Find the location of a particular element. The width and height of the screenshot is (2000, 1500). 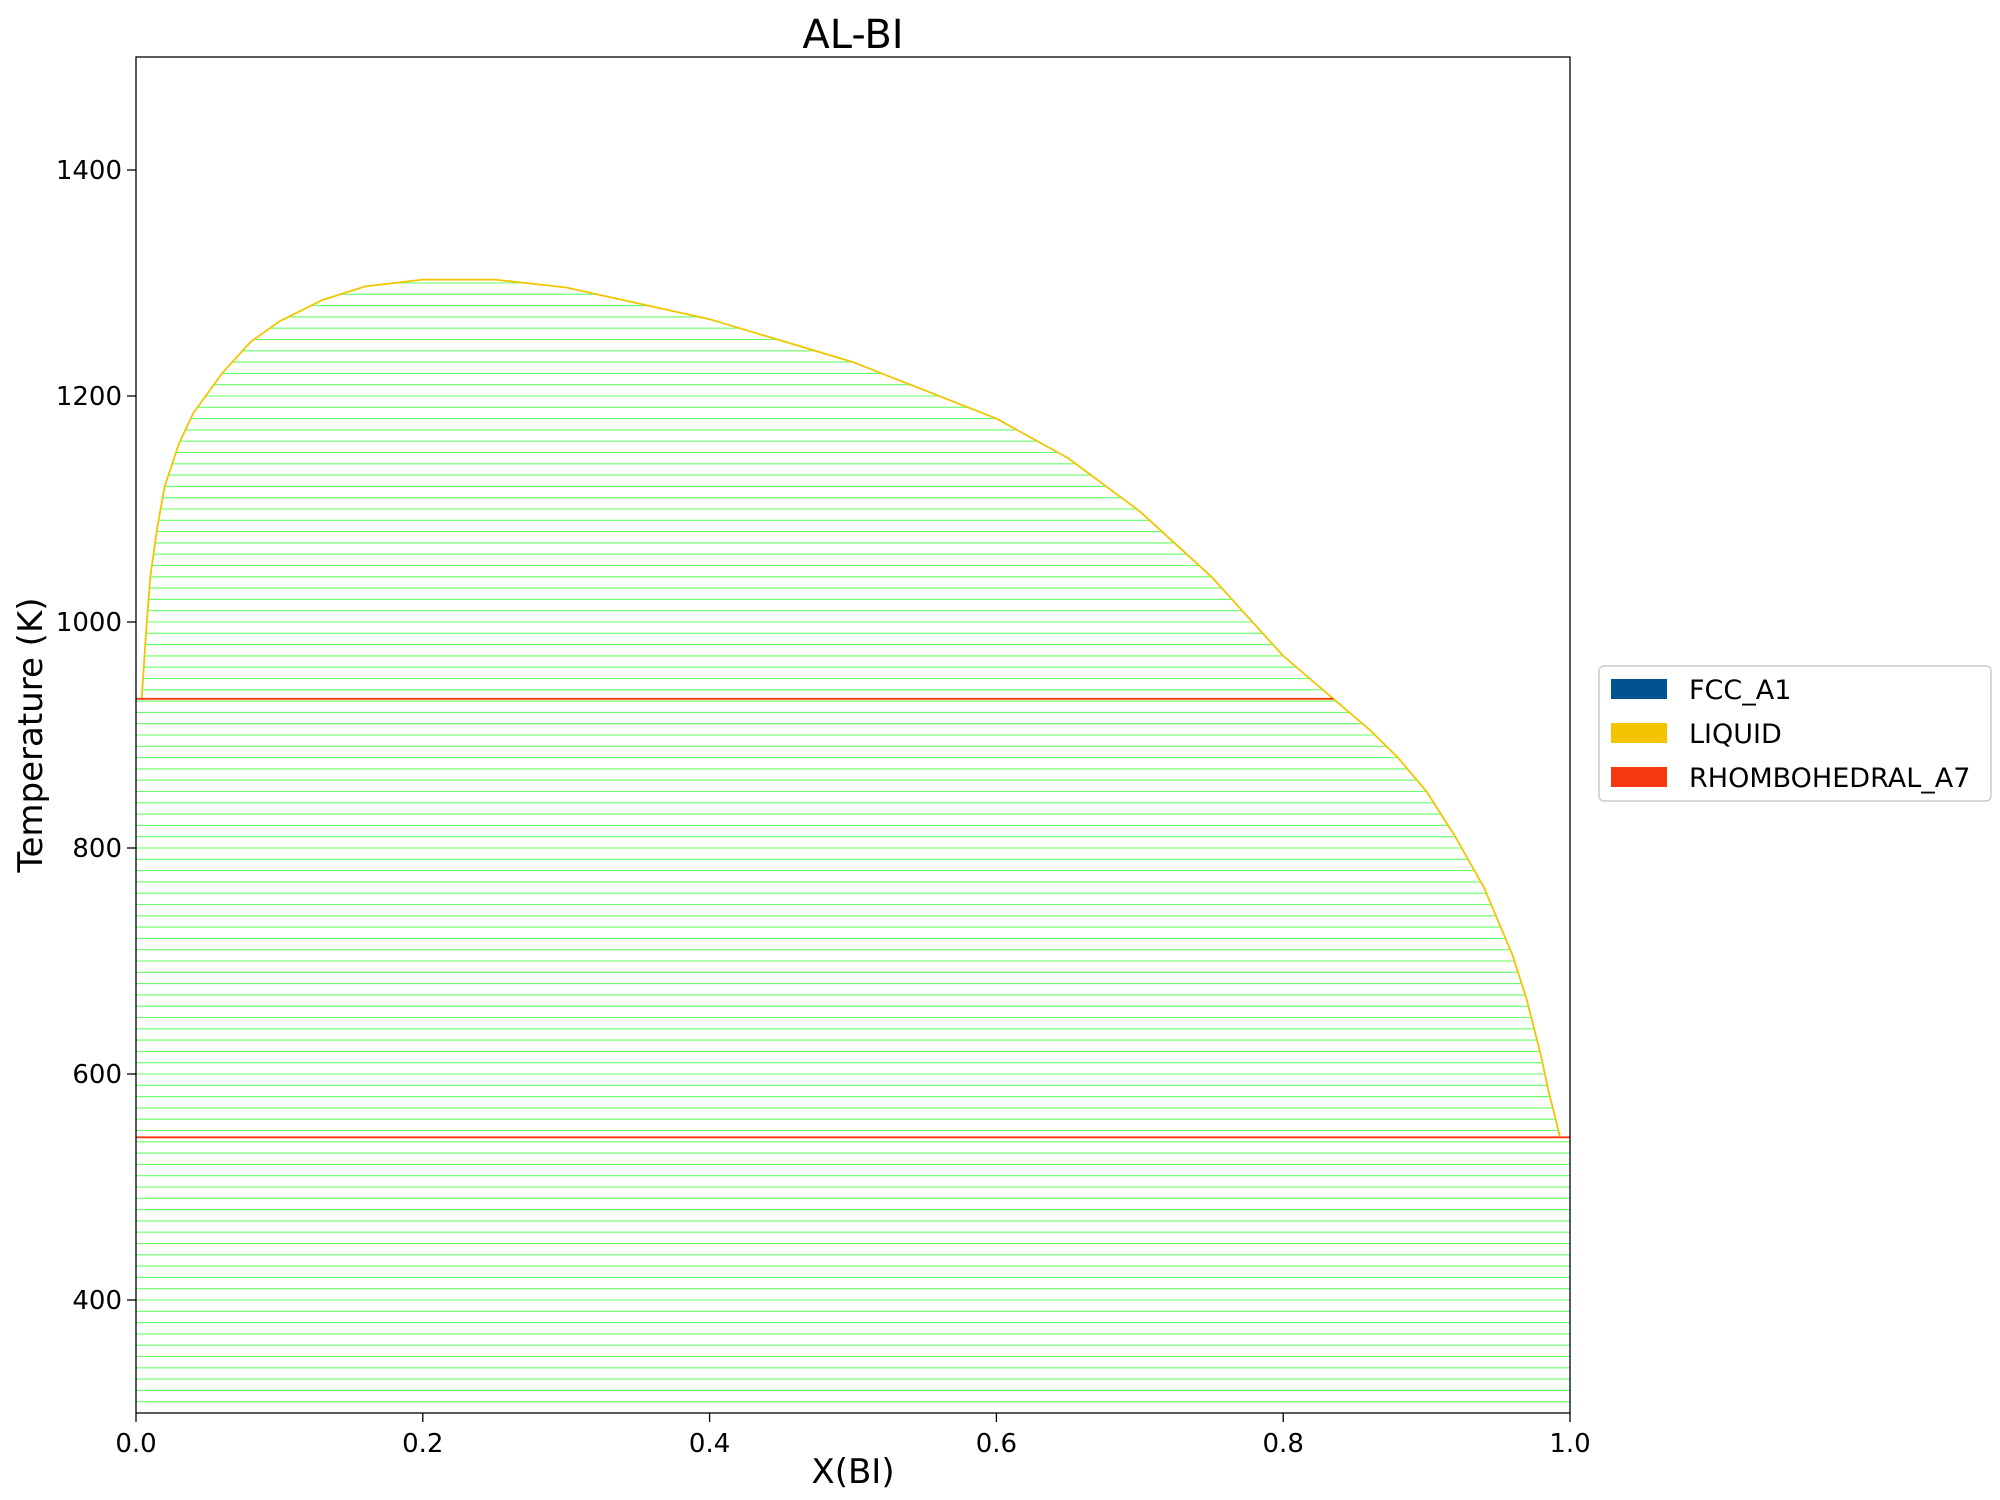

legend-label-fcc-a1: FCC_A1 is located at coordinates (1740, 690).